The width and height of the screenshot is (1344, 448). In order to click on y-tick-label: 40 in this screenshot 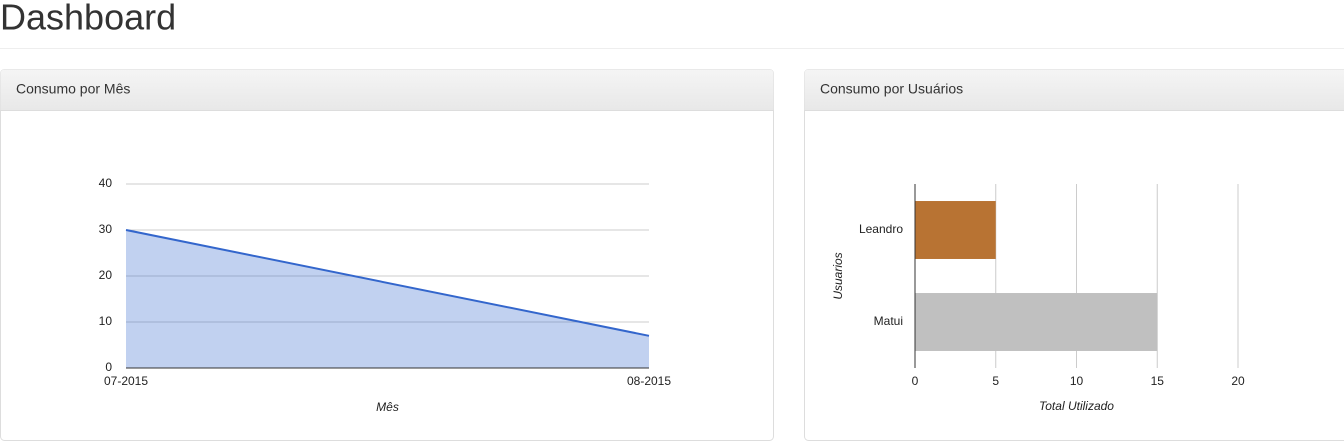, I will do `click(106, 183)`.